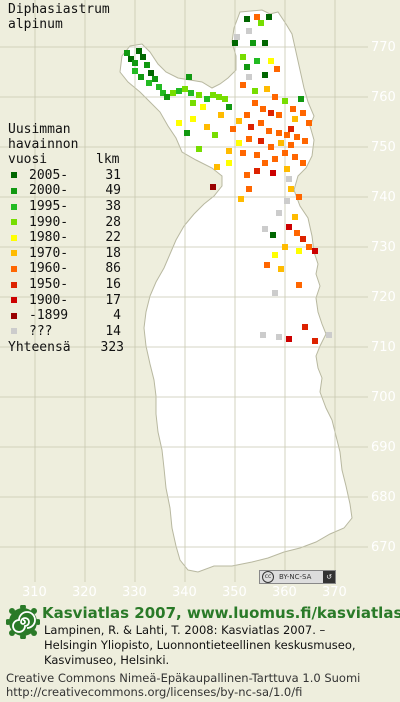 This screenshot has height=702, width=400. Describe the element at coordinates (49, 269) in the screenshot. I see `legend-item-label: 1960-` at that location.